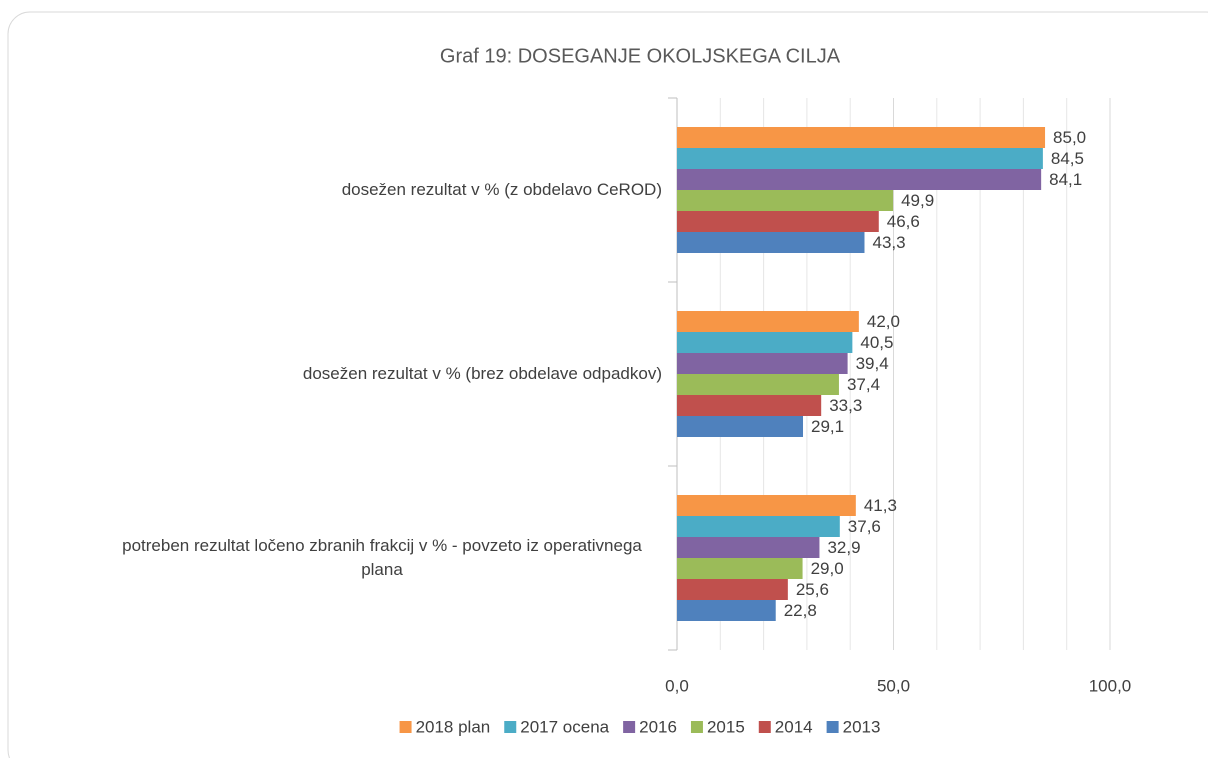 This screenshot has width=1208, height=758. I want to click on data-label: 22,8, so click(800, 610).